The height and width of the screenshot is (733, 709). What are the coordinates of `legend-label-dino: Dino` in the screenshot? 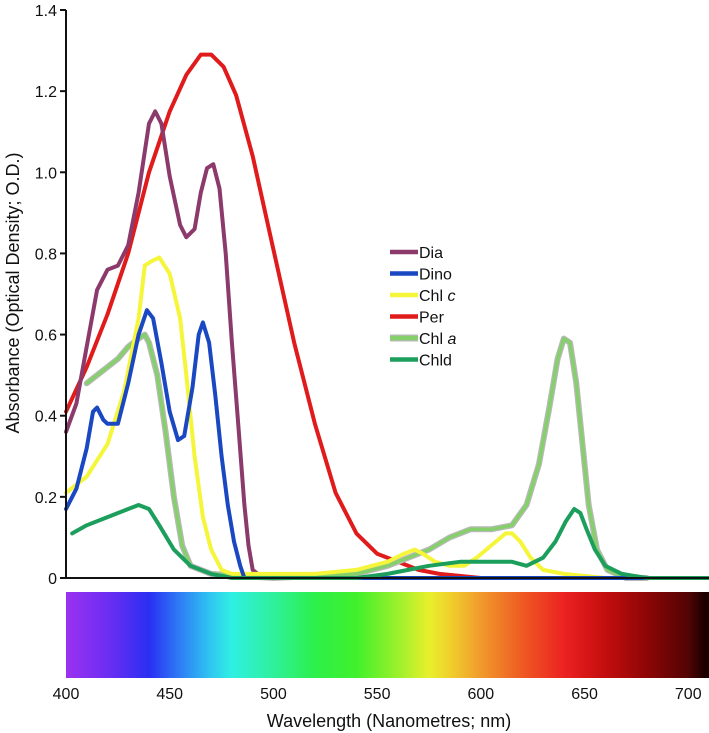 It's located at (435, 275).